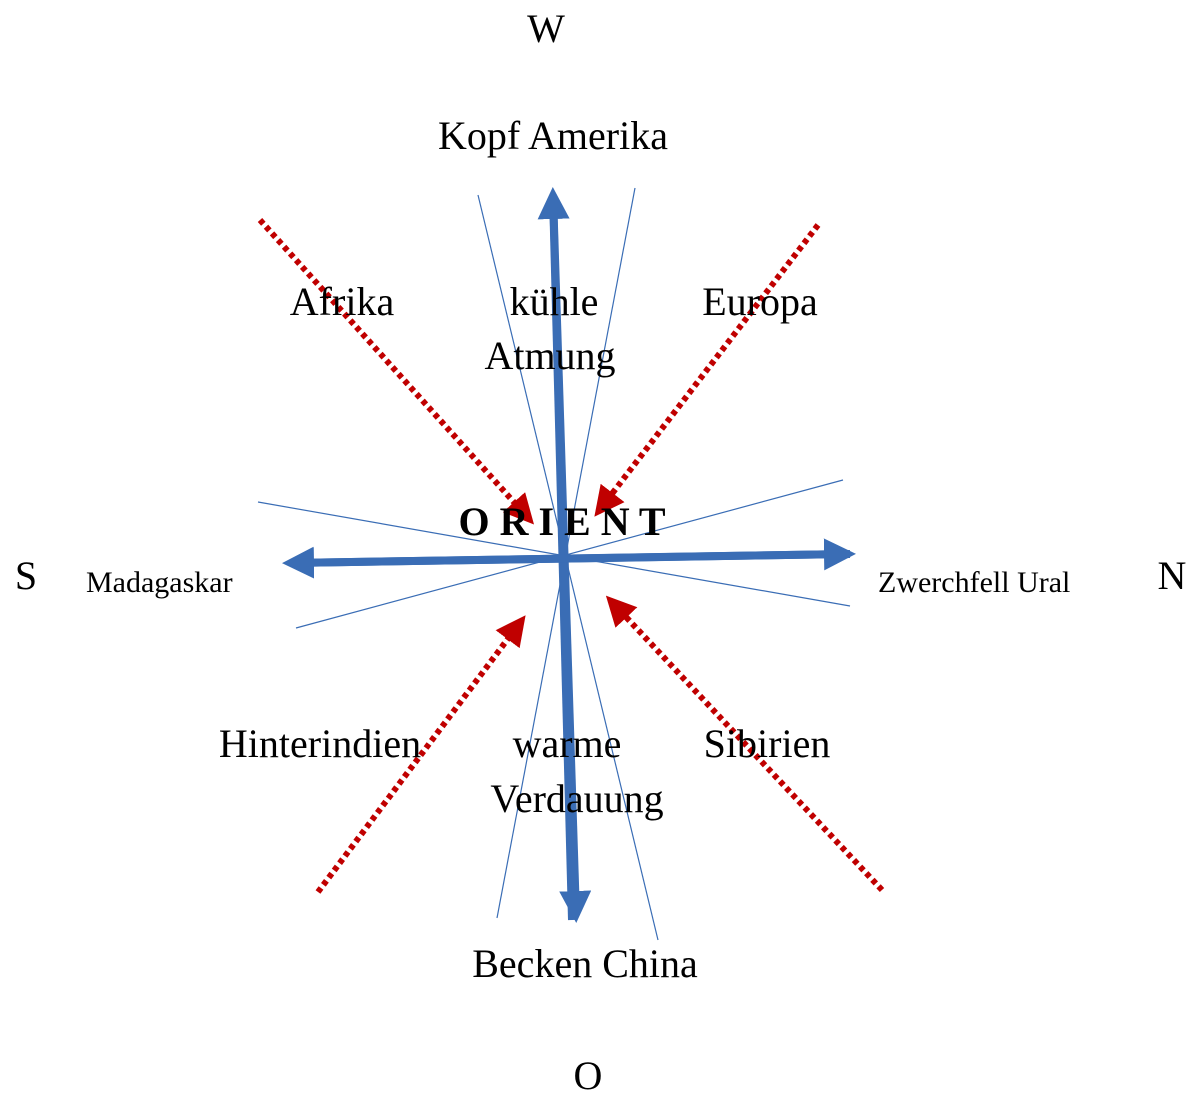 This screenshot has height=1100, width=1198. I want to click on label-bottom: Becken China, so click(585, 963).